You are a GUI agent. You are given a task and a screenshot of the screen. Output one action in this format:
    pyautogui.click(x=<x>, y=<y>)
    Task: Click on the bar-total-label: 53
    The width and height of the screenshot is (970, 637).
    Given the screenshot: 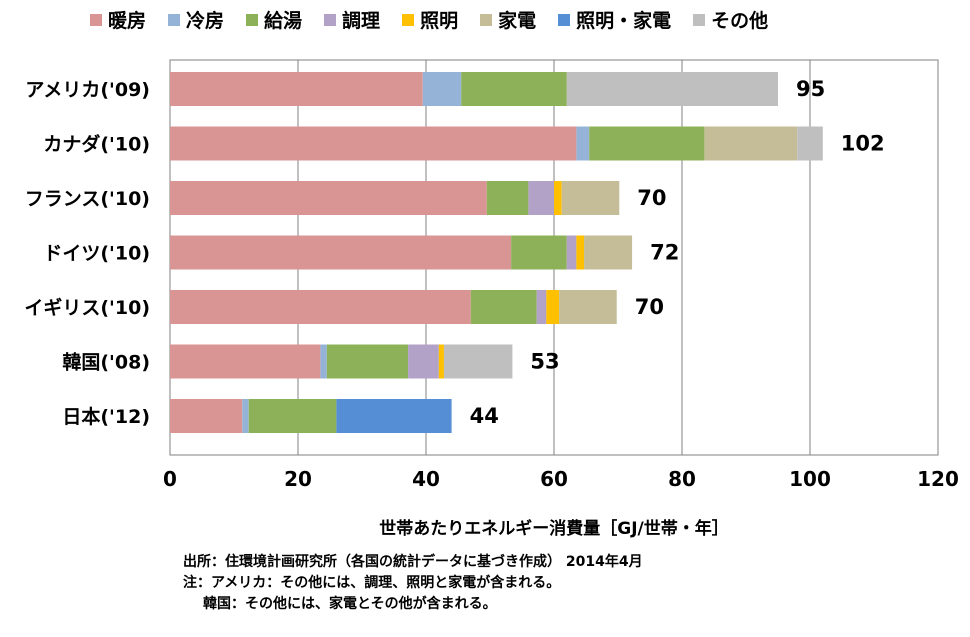 What is the action you would take?
    pyautogui.click(x=544, y=362)
    